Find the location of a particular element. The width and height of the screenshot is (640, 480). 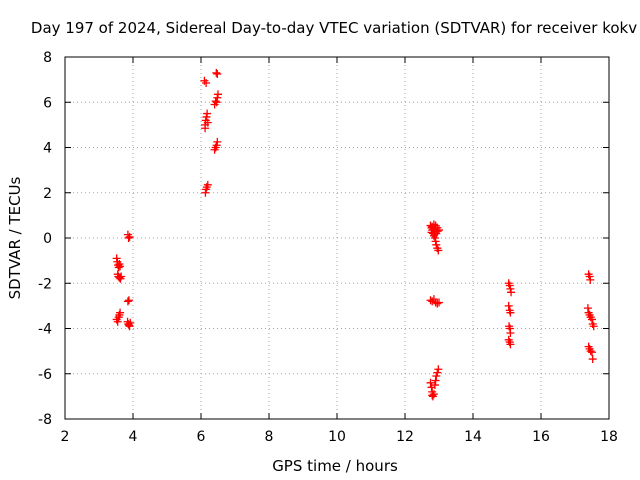

y-tick-label: 4 is located at coordinates (47, 149).